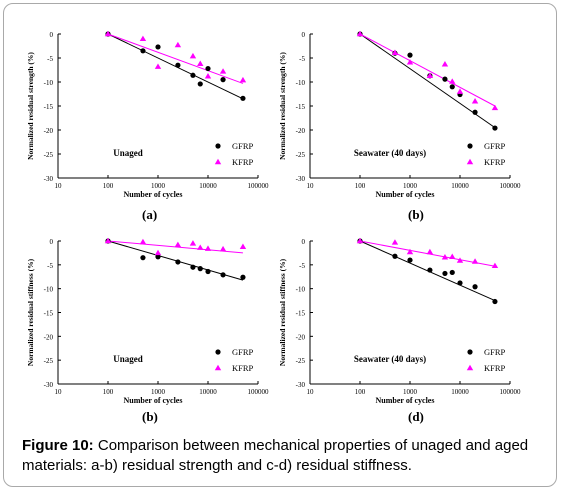 This screenshot has width=562, height=491. What do you see at coordinates (302, 59) in the screenshot?
I see `y-tick-label: -5` at bounding box center [302, 59].